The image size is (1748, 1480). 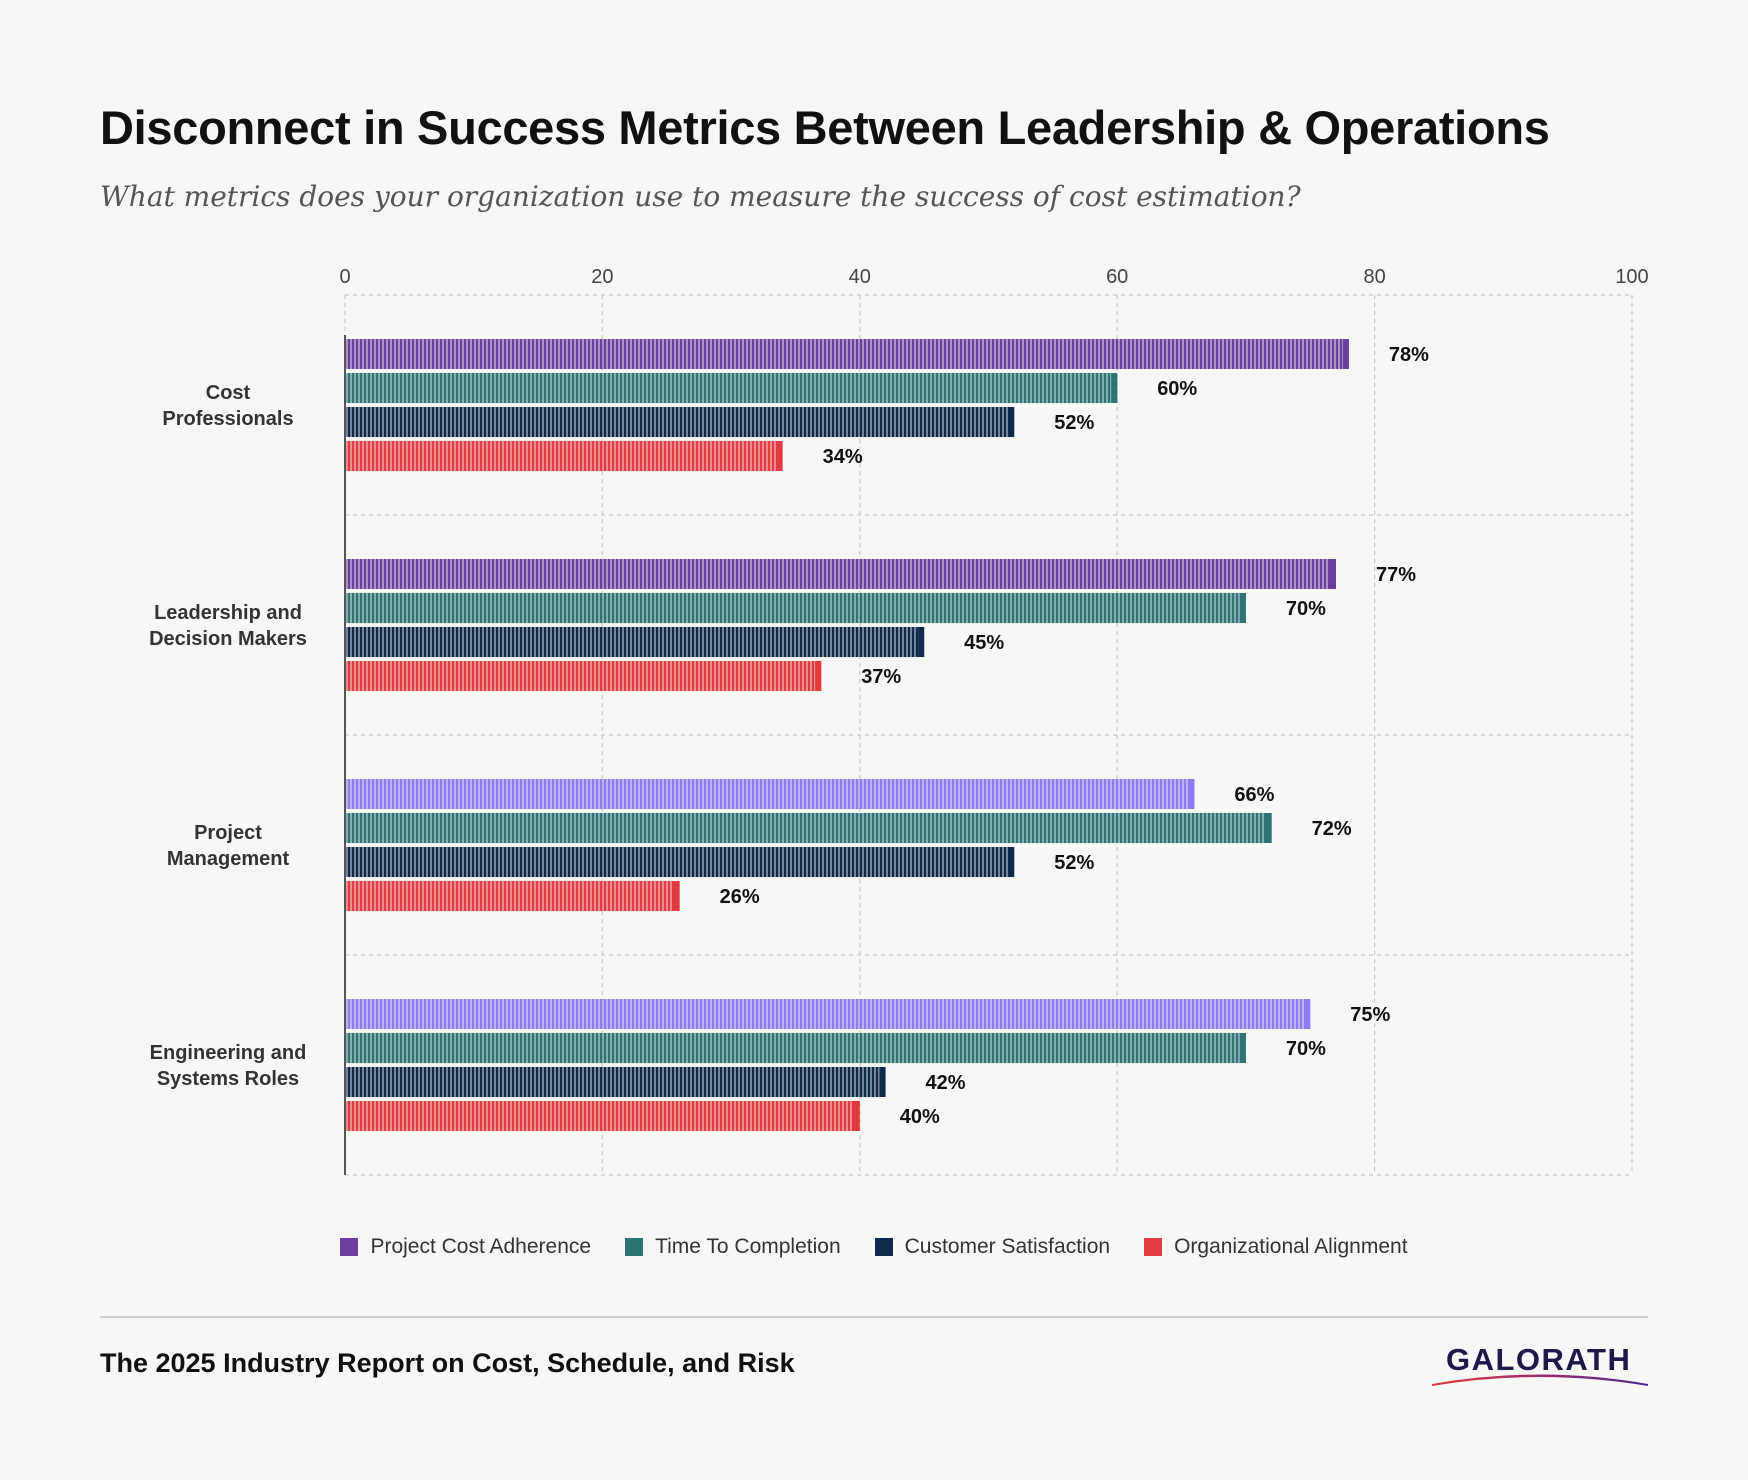 I want to click on x-tick-label: 80, so click(x=1374, y=277).